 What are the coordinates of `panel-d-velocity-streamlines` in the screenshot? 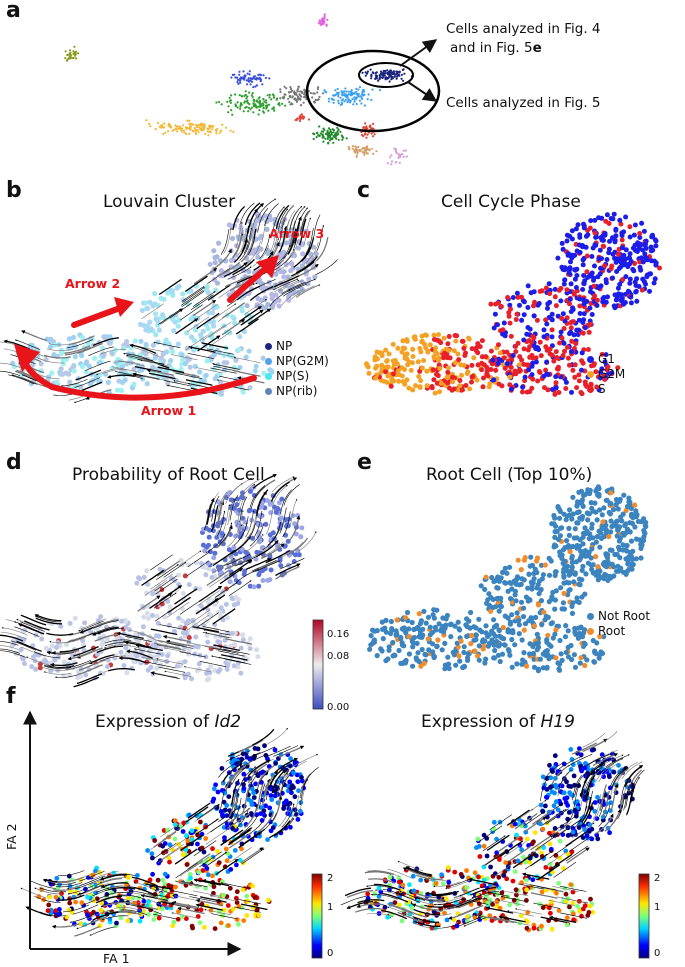 It's located at (158, 581).